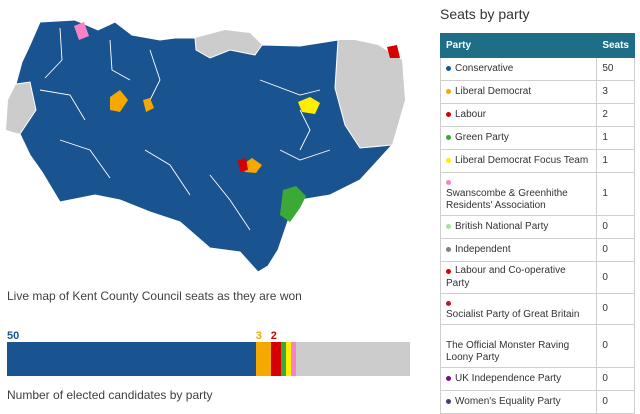  What do you see at coordinates (484, 68) in the screenshot?
I see `party-name: Conservative` at bounding box center [484, 68].